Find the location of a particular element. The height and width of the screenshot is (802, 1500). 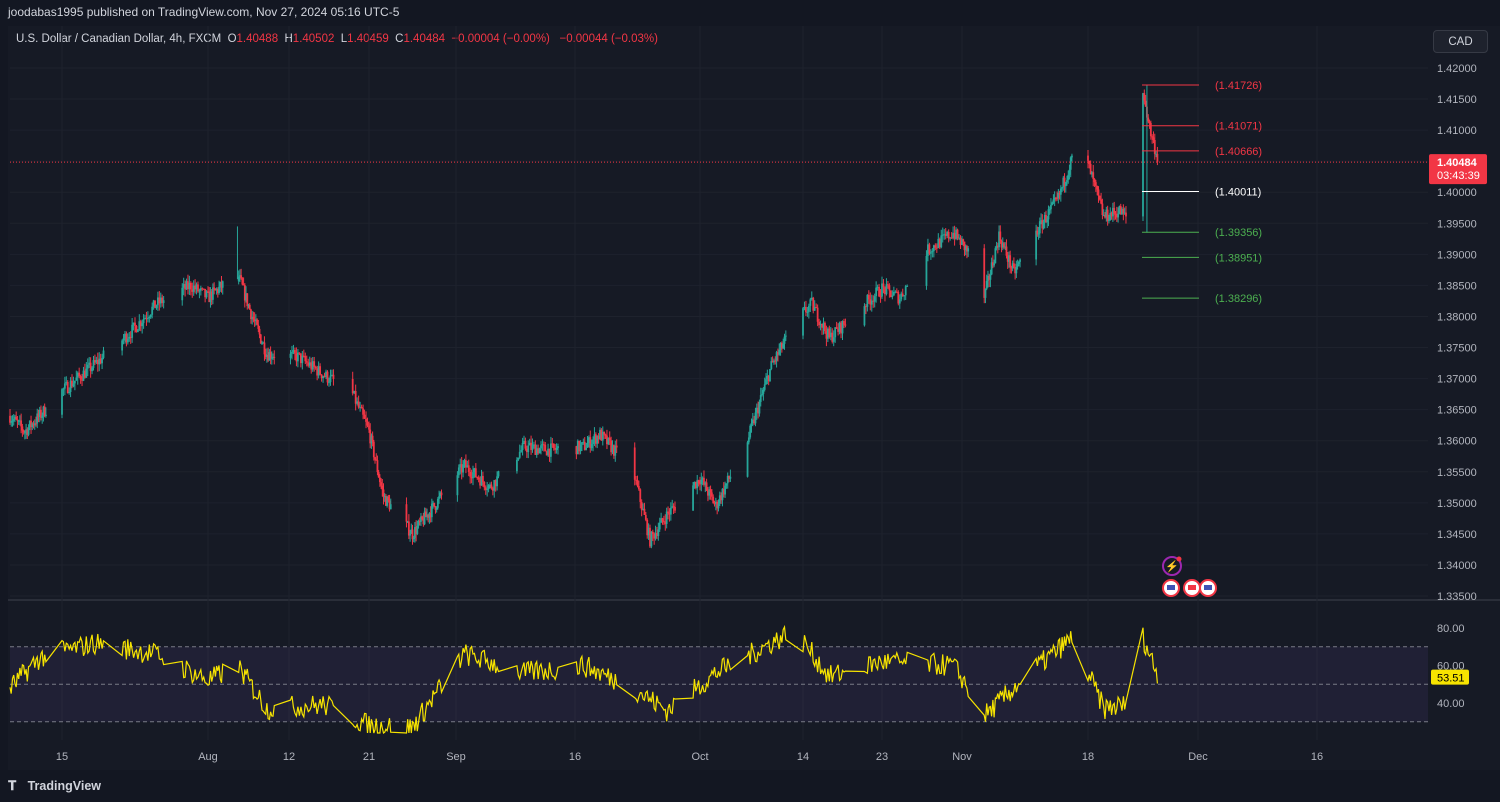

currency-button: CAD is located at coordinates (1460, 41).